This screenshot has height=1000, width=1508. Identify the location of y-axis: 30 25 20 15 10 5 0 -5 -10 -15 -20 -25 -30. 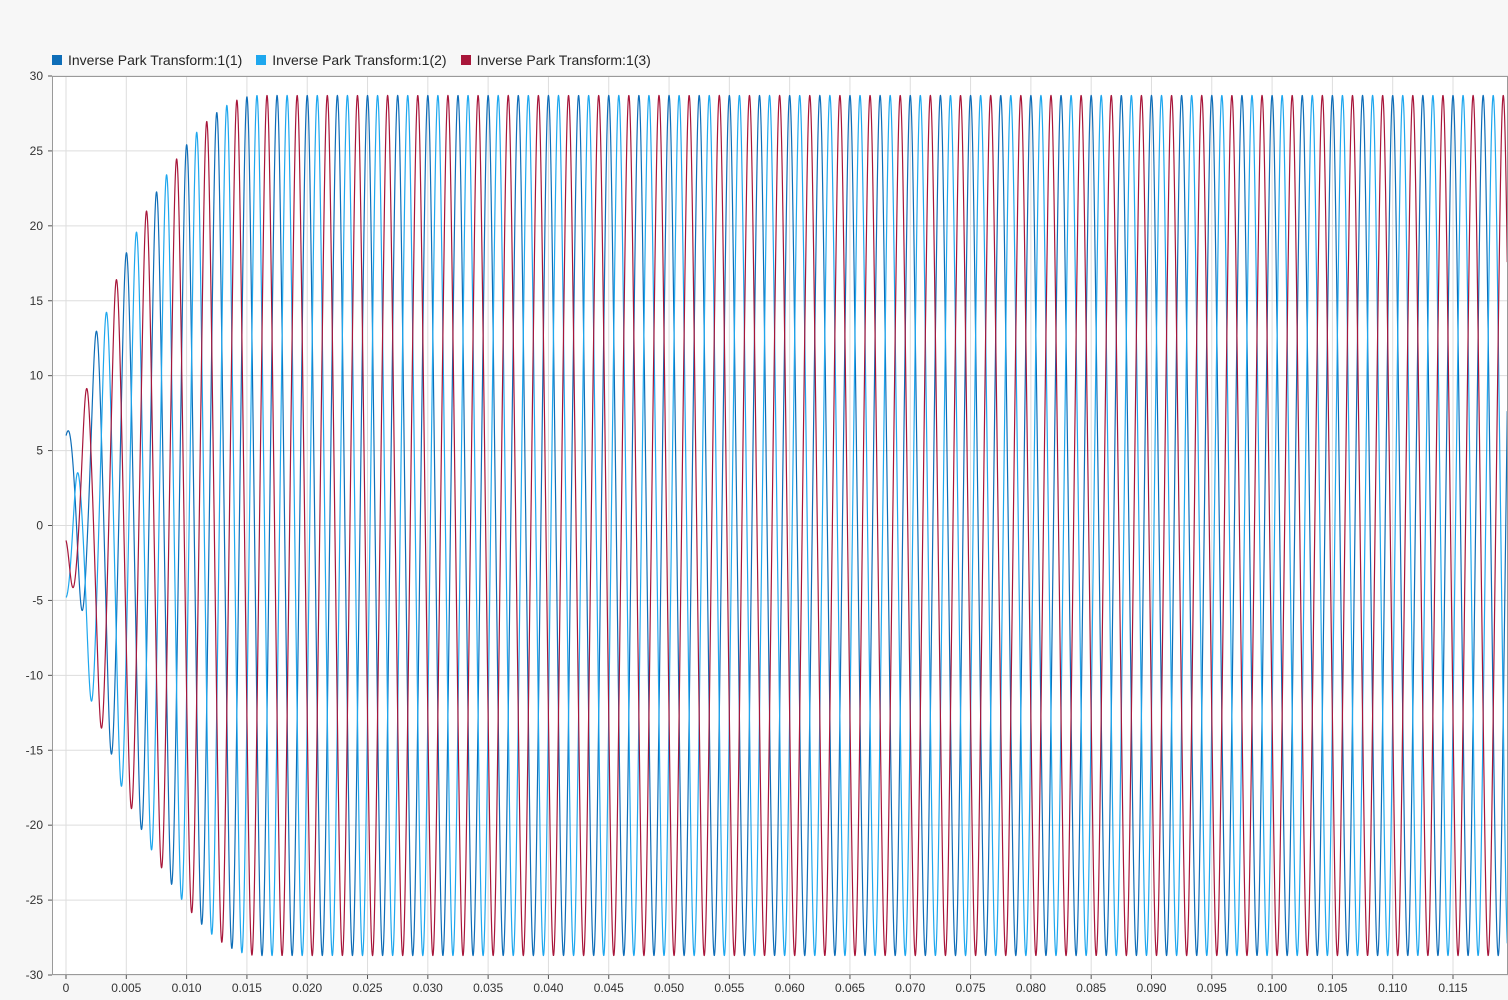
(39, 525).